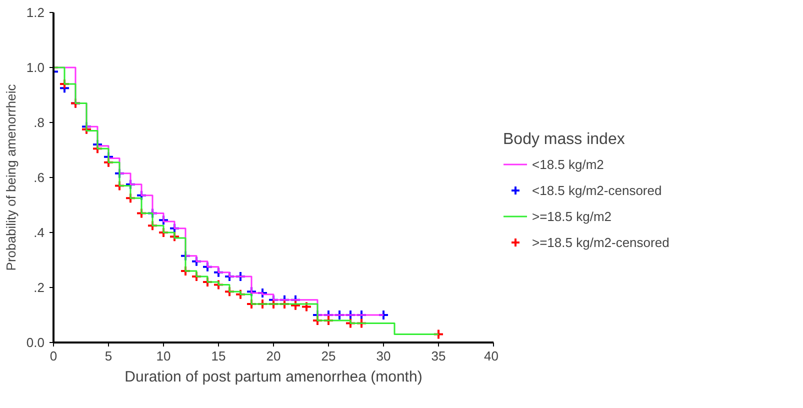  What do you see at coordinates (54, 356) in the screenshot?
I see `x-tick-label: 0` at bounding box center [54, 356].